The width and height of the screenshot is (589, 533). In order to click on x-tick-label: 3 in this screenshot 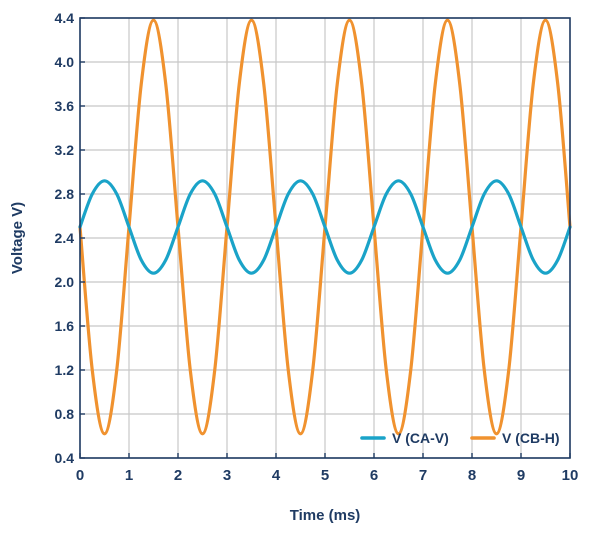, I will do `click(227, 475)`.